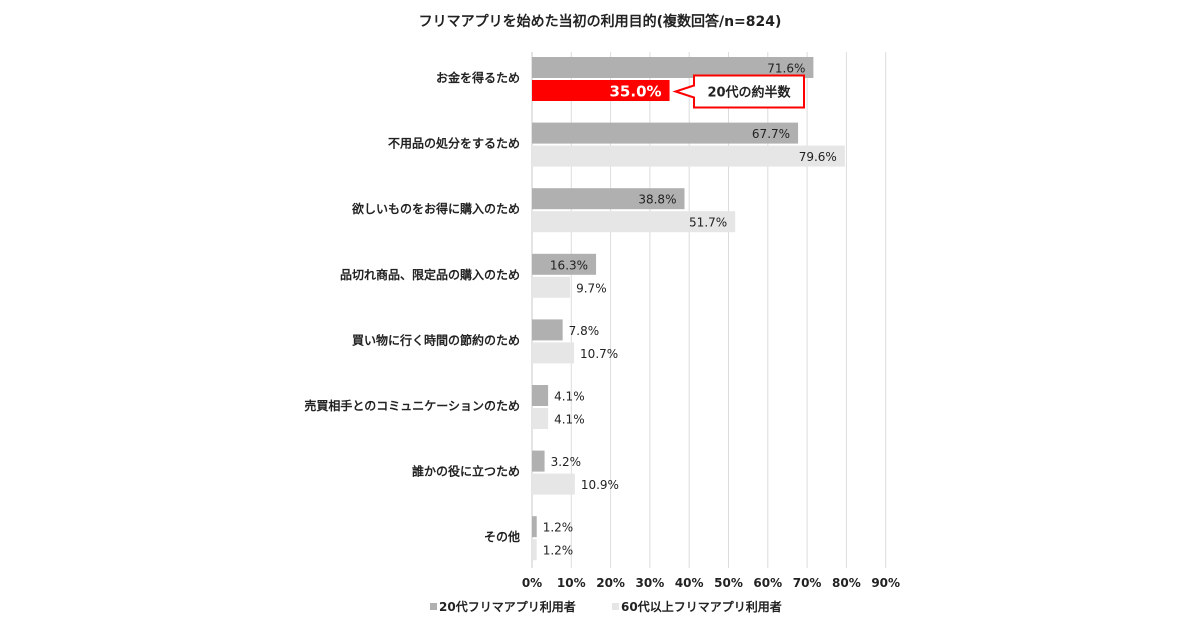 The height and width of the screenshot is (630, 1200). I want to click on x-tick-label: 20%, so click(610, 583).